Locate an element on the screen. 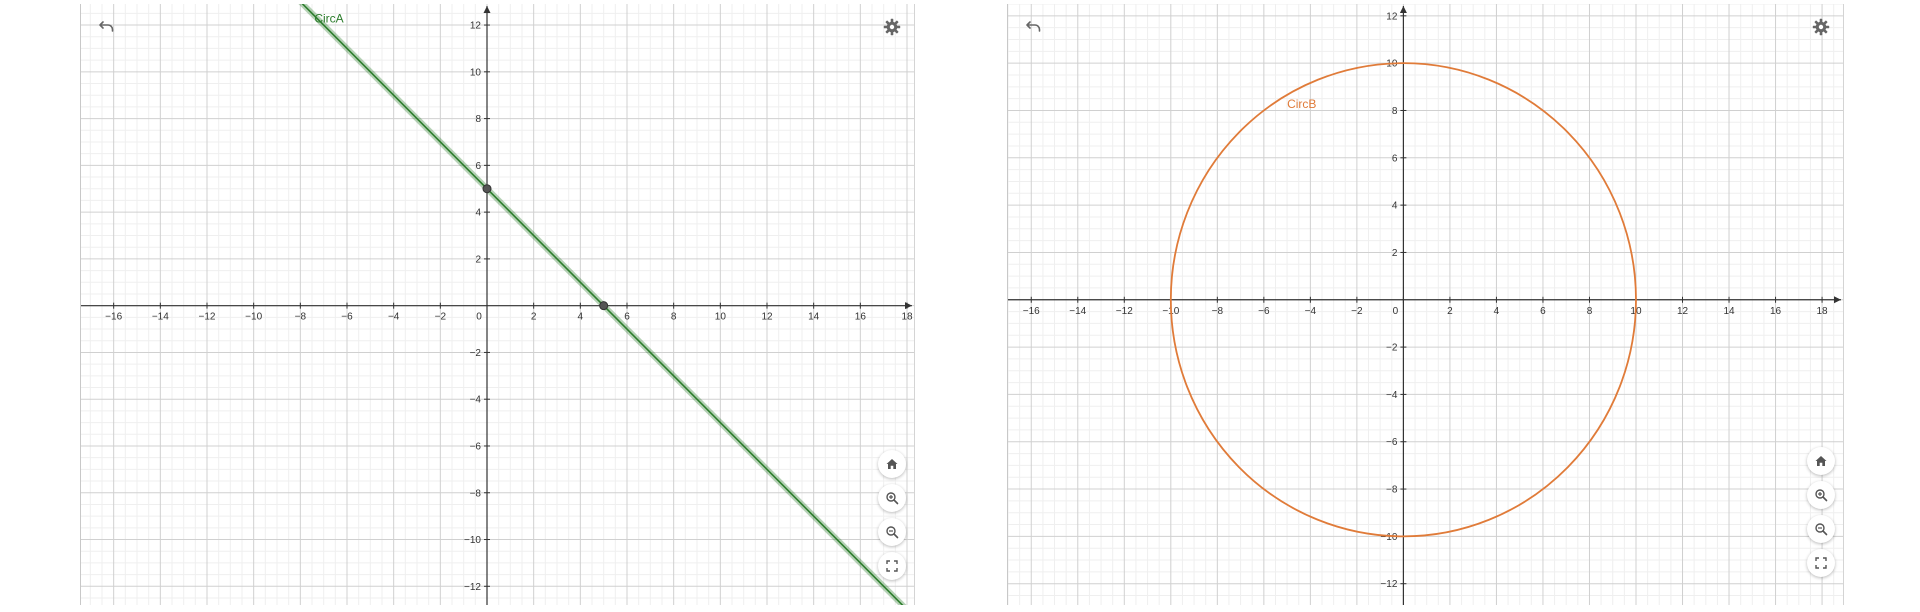 This screenshot has height=612, width=1920. x-tick-label: 10 is located at coordinates (721, 317).